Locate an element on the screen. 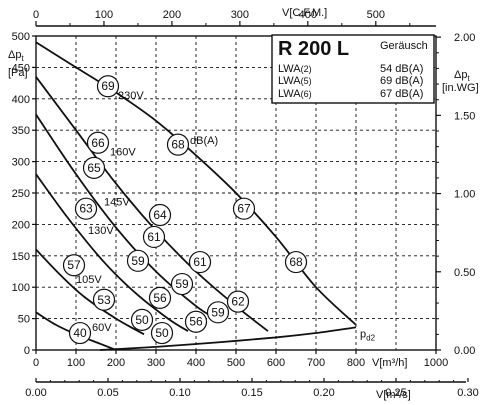 Image resolution: width=486 pixels, height=405 pixels. left-tick-label: 250 is located at coordinates (21, 194).